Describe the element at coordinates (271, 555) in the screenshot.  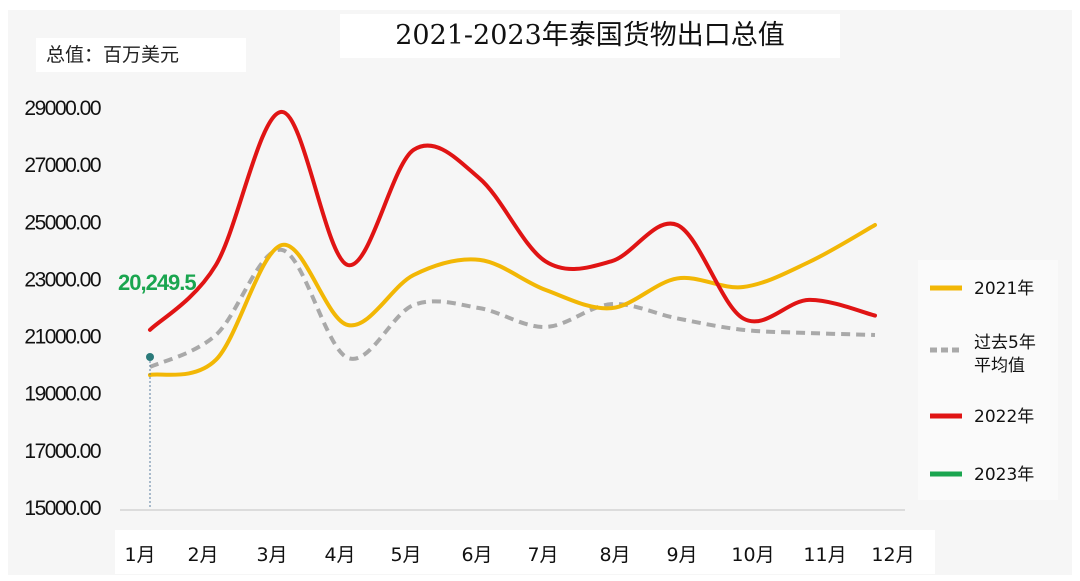
I see `x-tick-label: 3月` at that location.